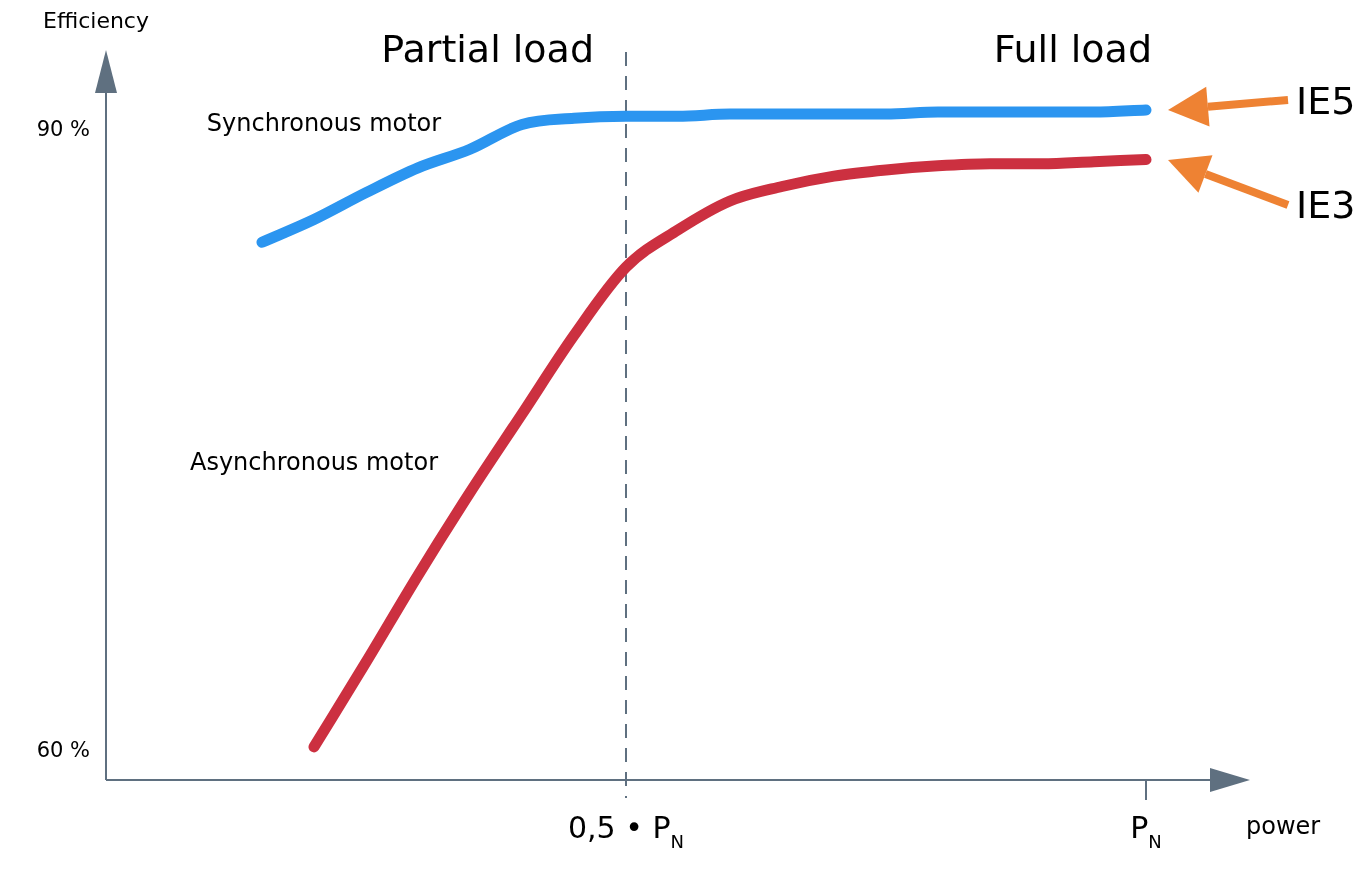 Image resolution: width=1363 pixels, height=883 pixels. What do you see at coordinates (63, 749) in the screenshot?
I see `y-tick-label: 60 %` at bounding box center [63, 749].